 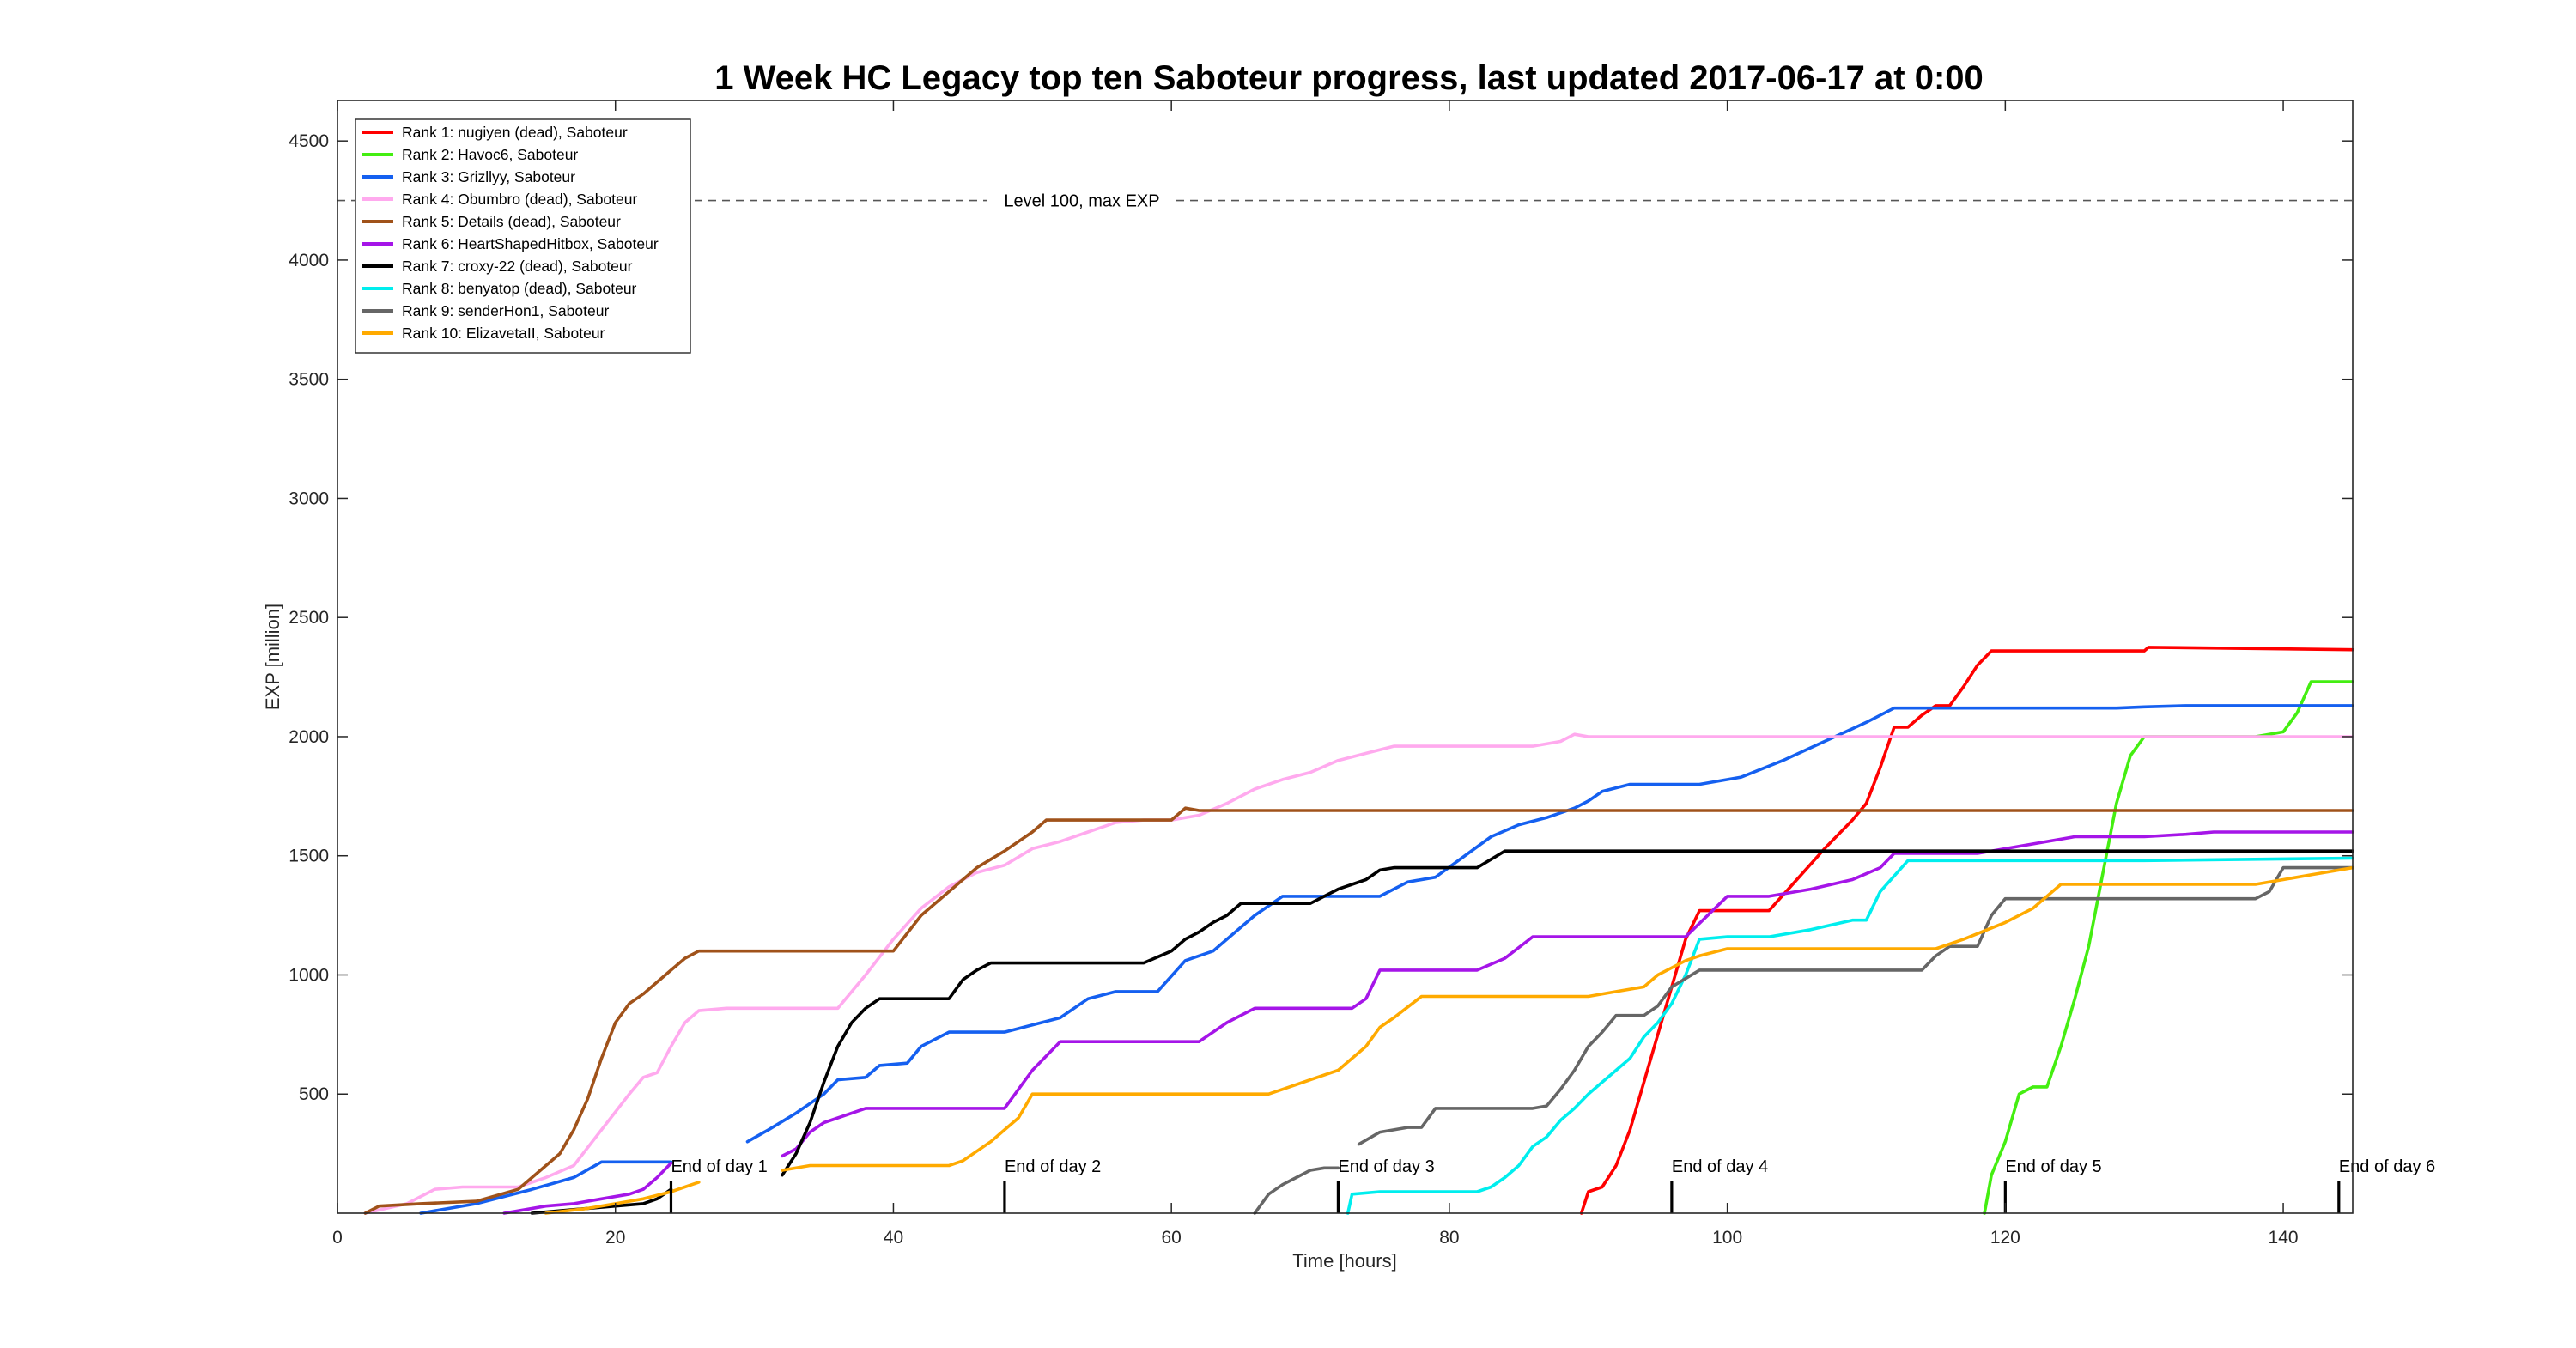 What do you see at coordinates (2387, 1167) in the screenshot?
I see `day-marker-label: End of day 6` at bounding box center [2387, 1167].